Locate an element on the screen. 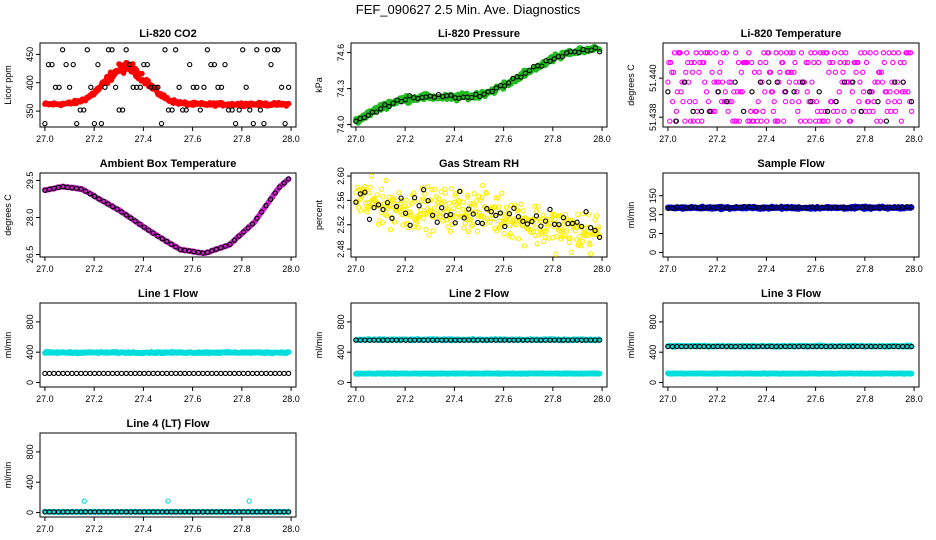 The width and height of the screenshot is (936, 540). chart-li-820-co2-title: Li-820 CO2 is located at coordinates (167, 34).